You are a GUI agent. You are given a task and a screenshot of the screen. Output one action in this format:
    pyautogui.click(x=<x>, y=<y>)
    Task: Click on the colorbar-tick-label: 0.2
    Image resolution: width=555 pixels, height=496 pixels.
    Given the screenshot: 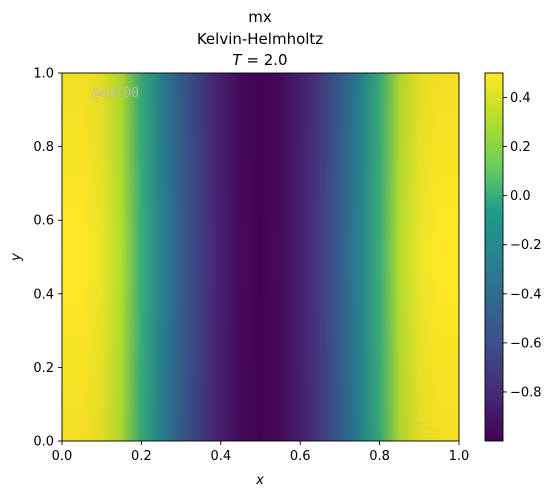 What is the action you would take?
    pyautogui.click(x=520, y=147)
    